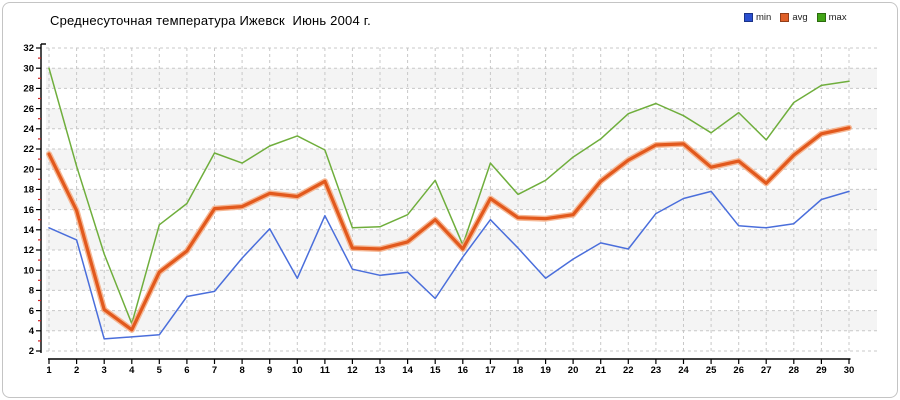 The width and height of the screenshot is (900, 400). Describe the element at coordinates (160, 370) in the screenshot. I see `svg-text: 5` at that location.